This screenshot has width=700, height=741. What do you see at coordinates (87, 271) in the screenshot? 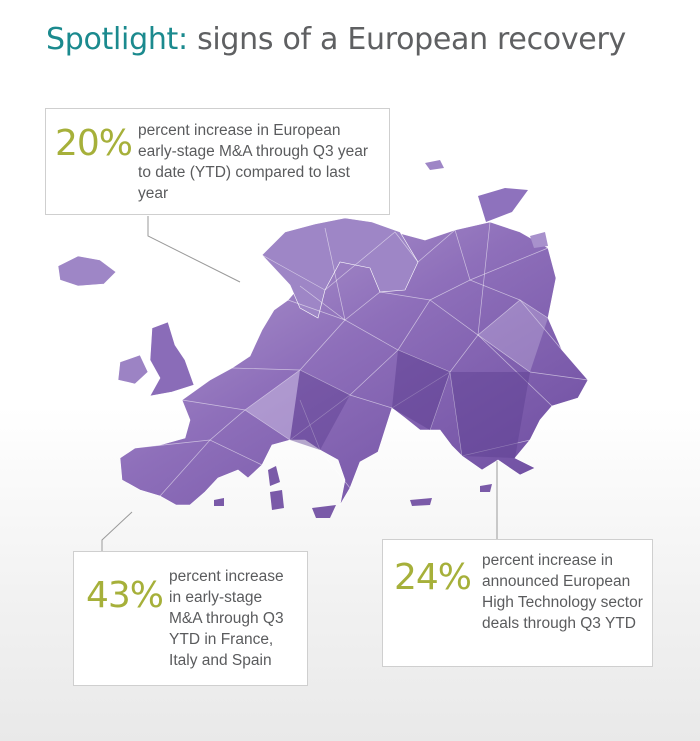
I see `iceland` at bounding box center [87, 271].